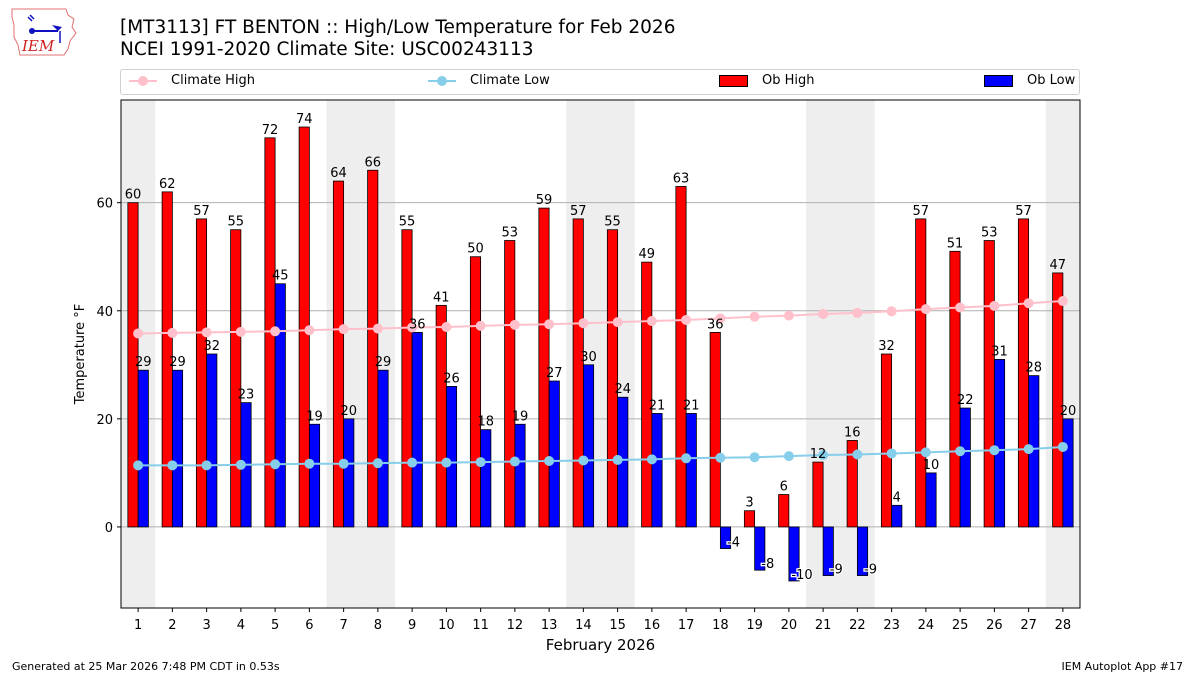 Image resolution: width=1200 pixels, height=675 pixels. What do you see at coordinates (441, 297) in the screenshot?
I see `ob-high-label: 41` at bounding box center [441, 297].